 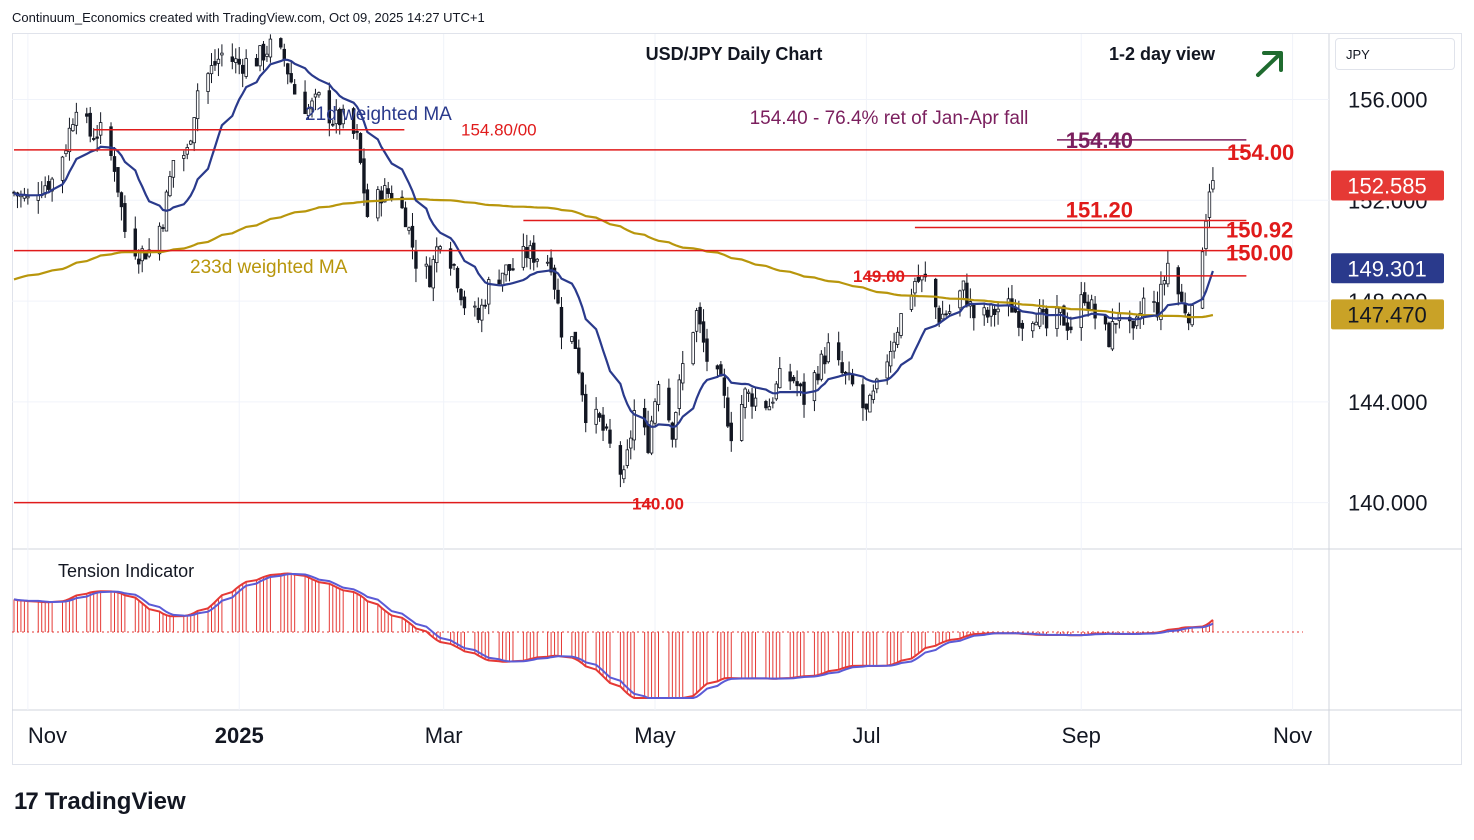 I want to click on x-tick-label: Jul, so click(x=866, y=735).